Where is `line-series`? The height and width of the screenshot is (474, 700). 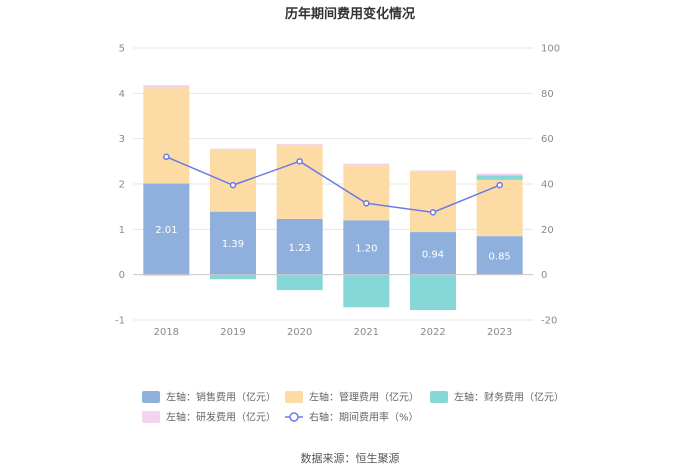
line-series is located at coordinates (333, 184).